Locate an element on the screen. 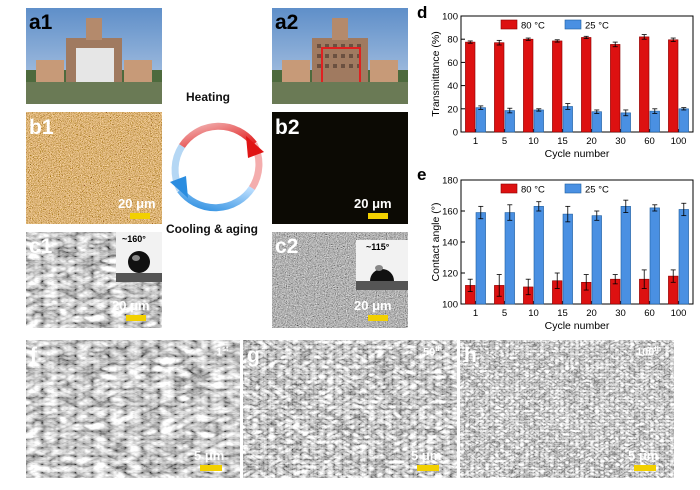  sem-h: h 100th 5 μm is located at coordinates (567, 409).